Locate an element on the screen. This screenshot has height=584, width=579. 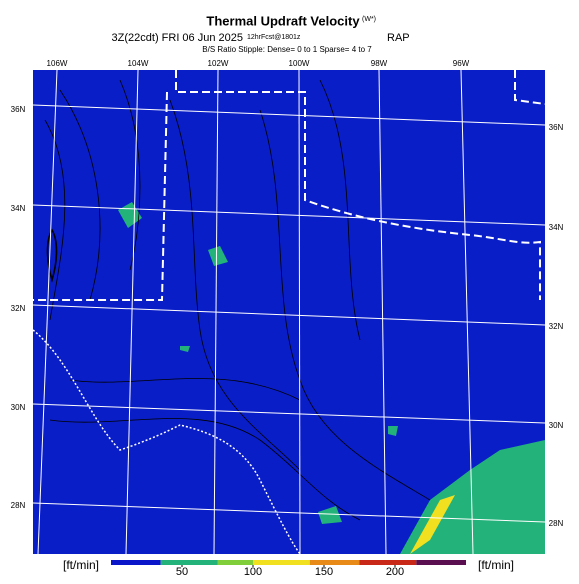
strong-updraft is located at coordinates (432, 524).